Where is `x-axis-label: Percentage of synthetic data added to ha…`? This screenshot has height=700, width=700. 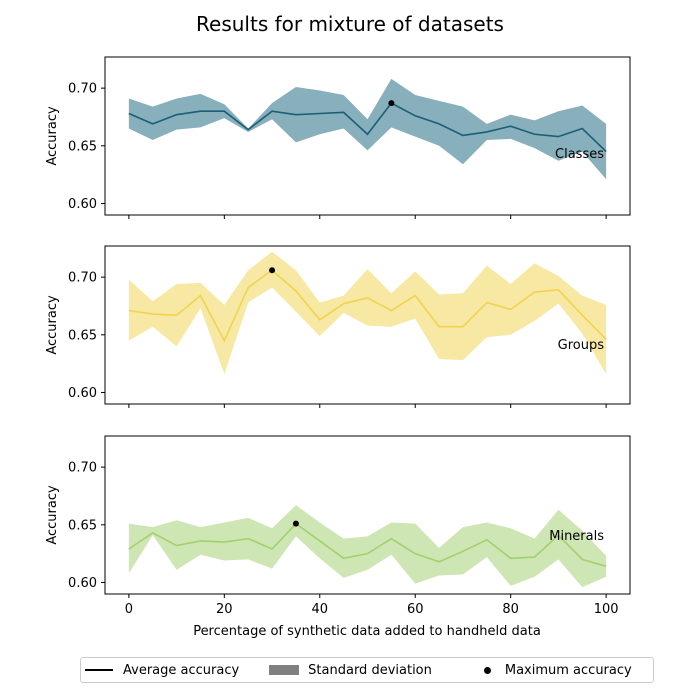 x-axis-label: Percentage of synthetic data added to ha… is located at coordinates (367, 631).